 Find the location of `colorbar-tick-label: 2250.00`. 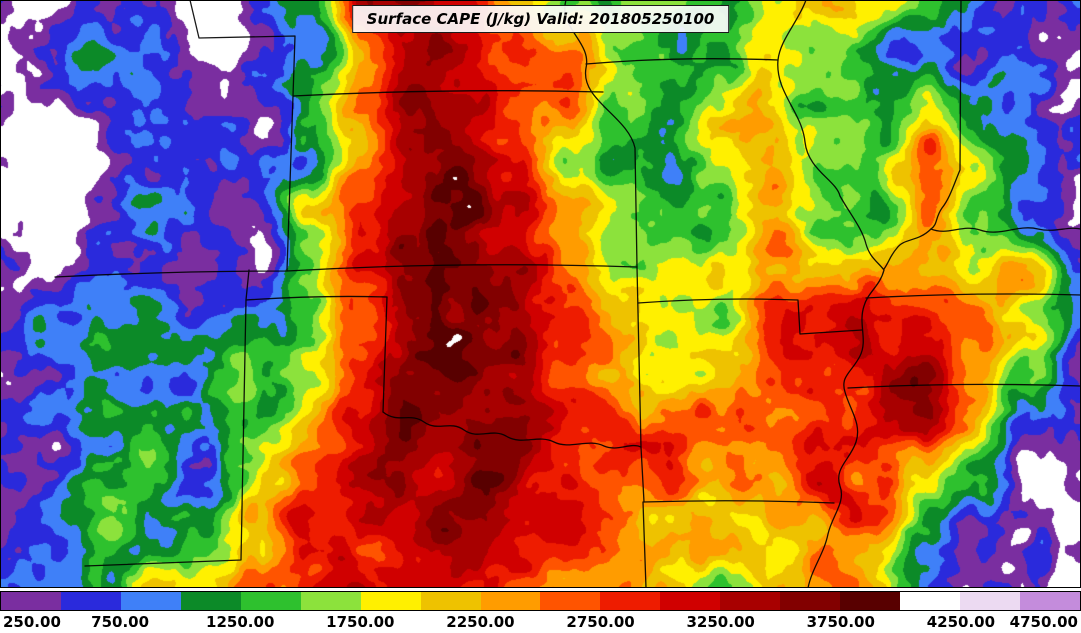

colorbar-tick-label: 2250.00 is located at coordinates (480, 622).